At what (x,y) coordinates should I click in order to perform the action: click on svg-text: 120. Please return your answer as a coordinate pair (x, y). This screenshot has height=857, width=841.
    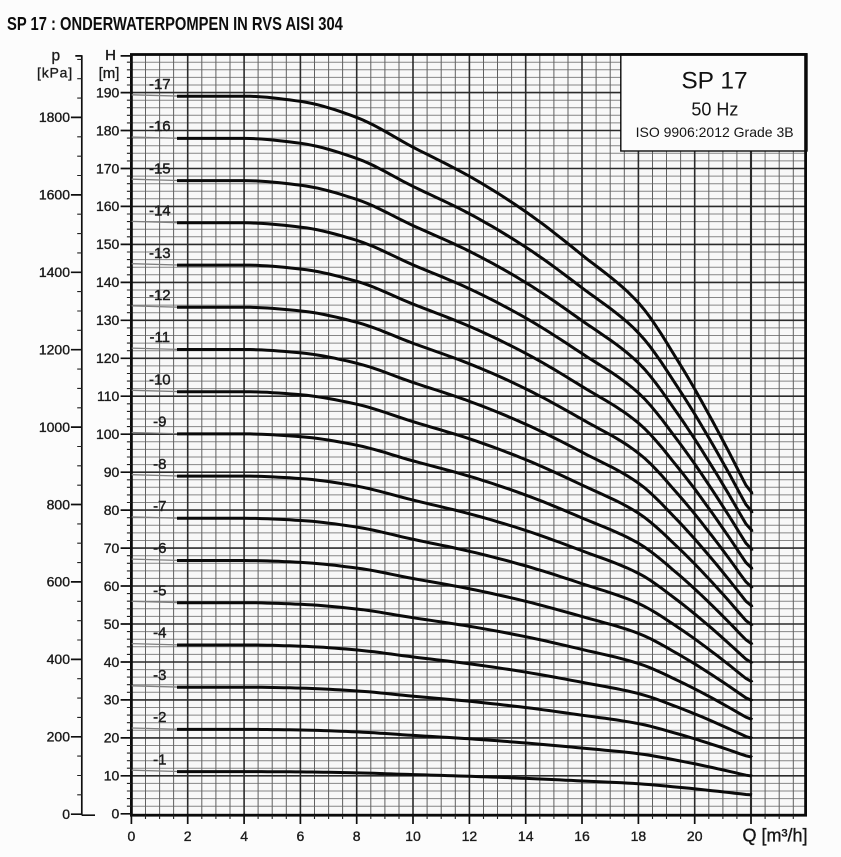
    Looking at the image, I should click on (108, 358).